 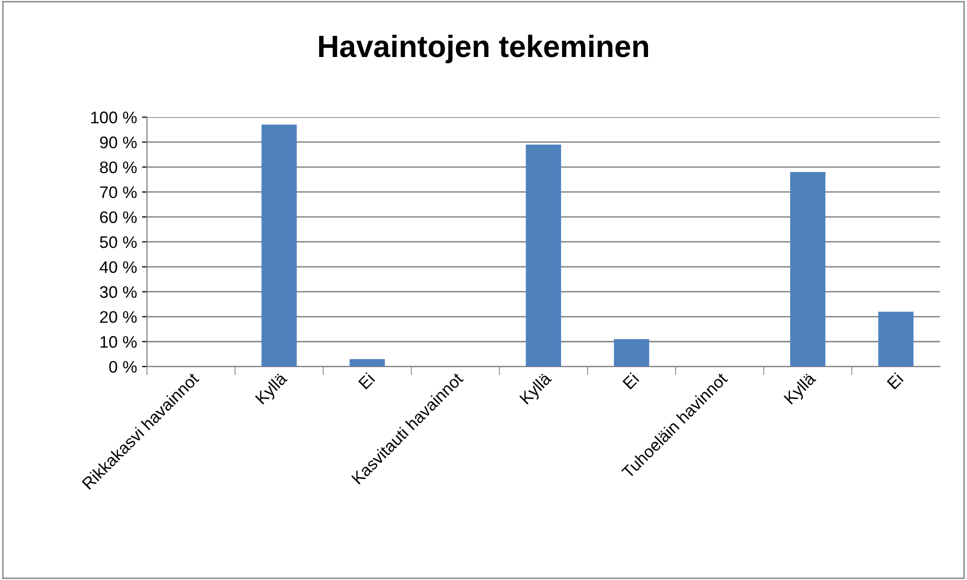 I want to click on y-tick-label: 50 %, so click(x=118, y=242).